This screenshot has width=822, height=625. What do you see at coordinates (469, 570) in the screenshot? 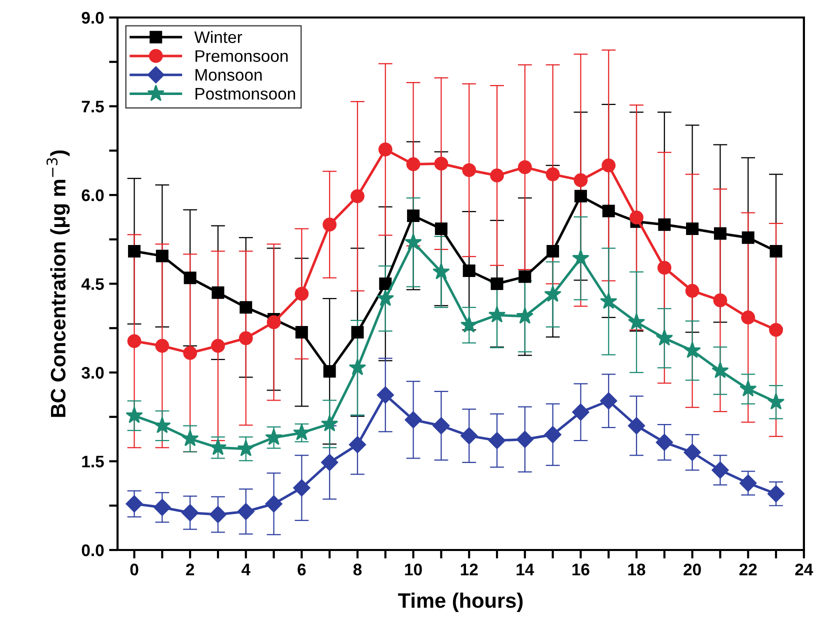
I see `x-tick-label: 12` at bounding box center [469, 570].